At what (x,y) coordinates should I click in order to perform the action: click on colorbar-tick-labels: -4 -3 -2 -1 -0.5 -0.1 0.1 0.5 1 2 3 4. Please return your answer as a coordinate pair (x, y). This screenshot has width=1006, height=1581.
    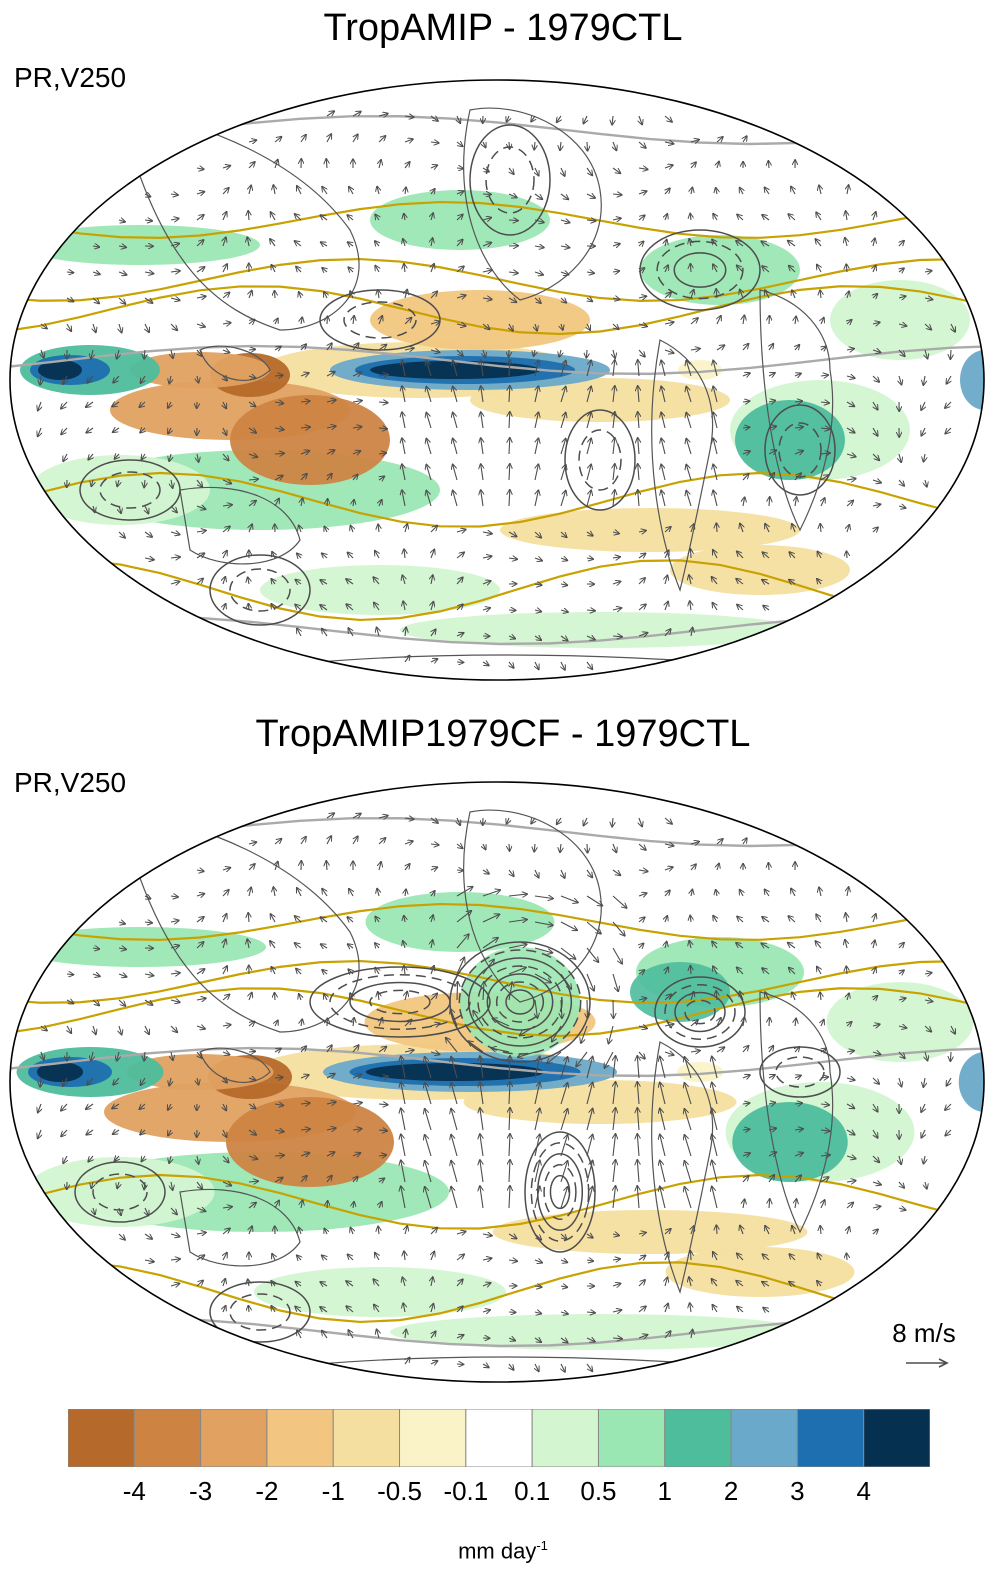
    Looking at the image, I should click on (503, 1493).